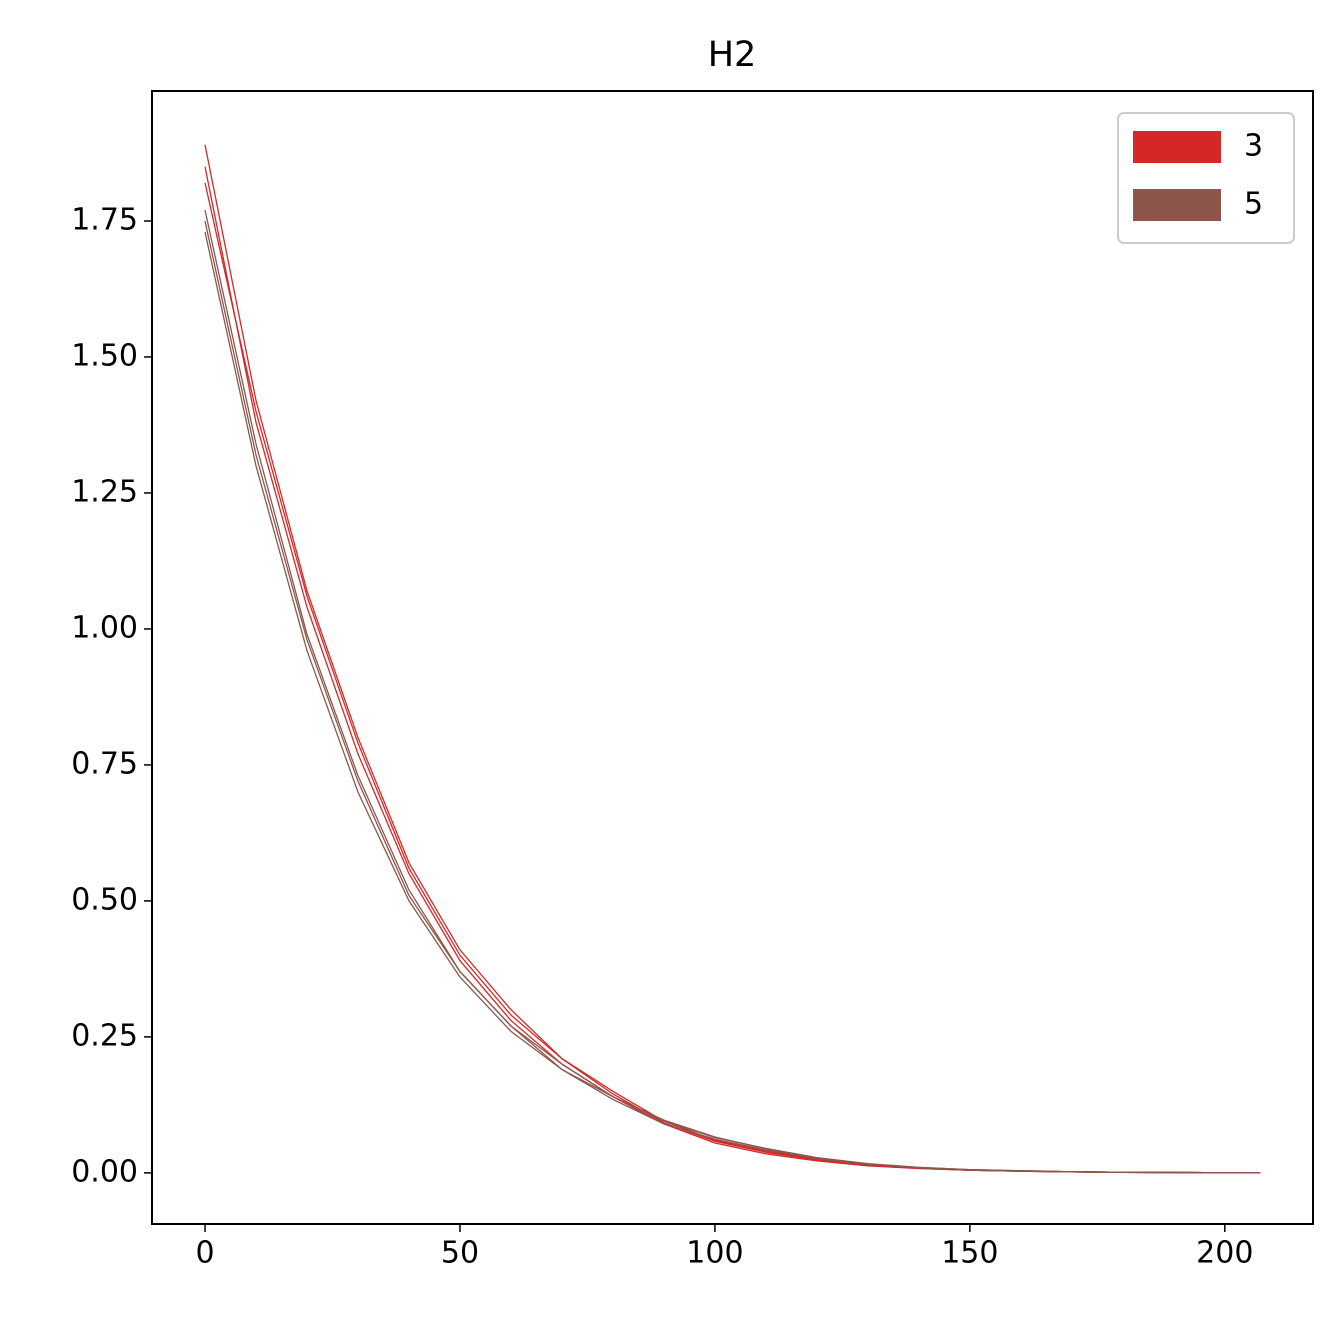  What do you see at coordinates (204, 1253) in the screenshot?
I see `x-tick-label: 0` at bounding box center [204, 1253].